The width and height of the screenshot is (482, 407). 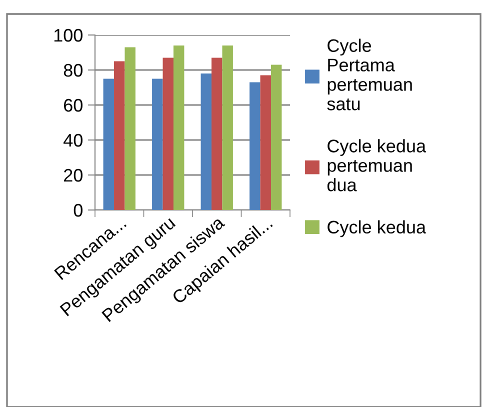 I want to click on y-tick-label: 80, so click(x=73, y=70).